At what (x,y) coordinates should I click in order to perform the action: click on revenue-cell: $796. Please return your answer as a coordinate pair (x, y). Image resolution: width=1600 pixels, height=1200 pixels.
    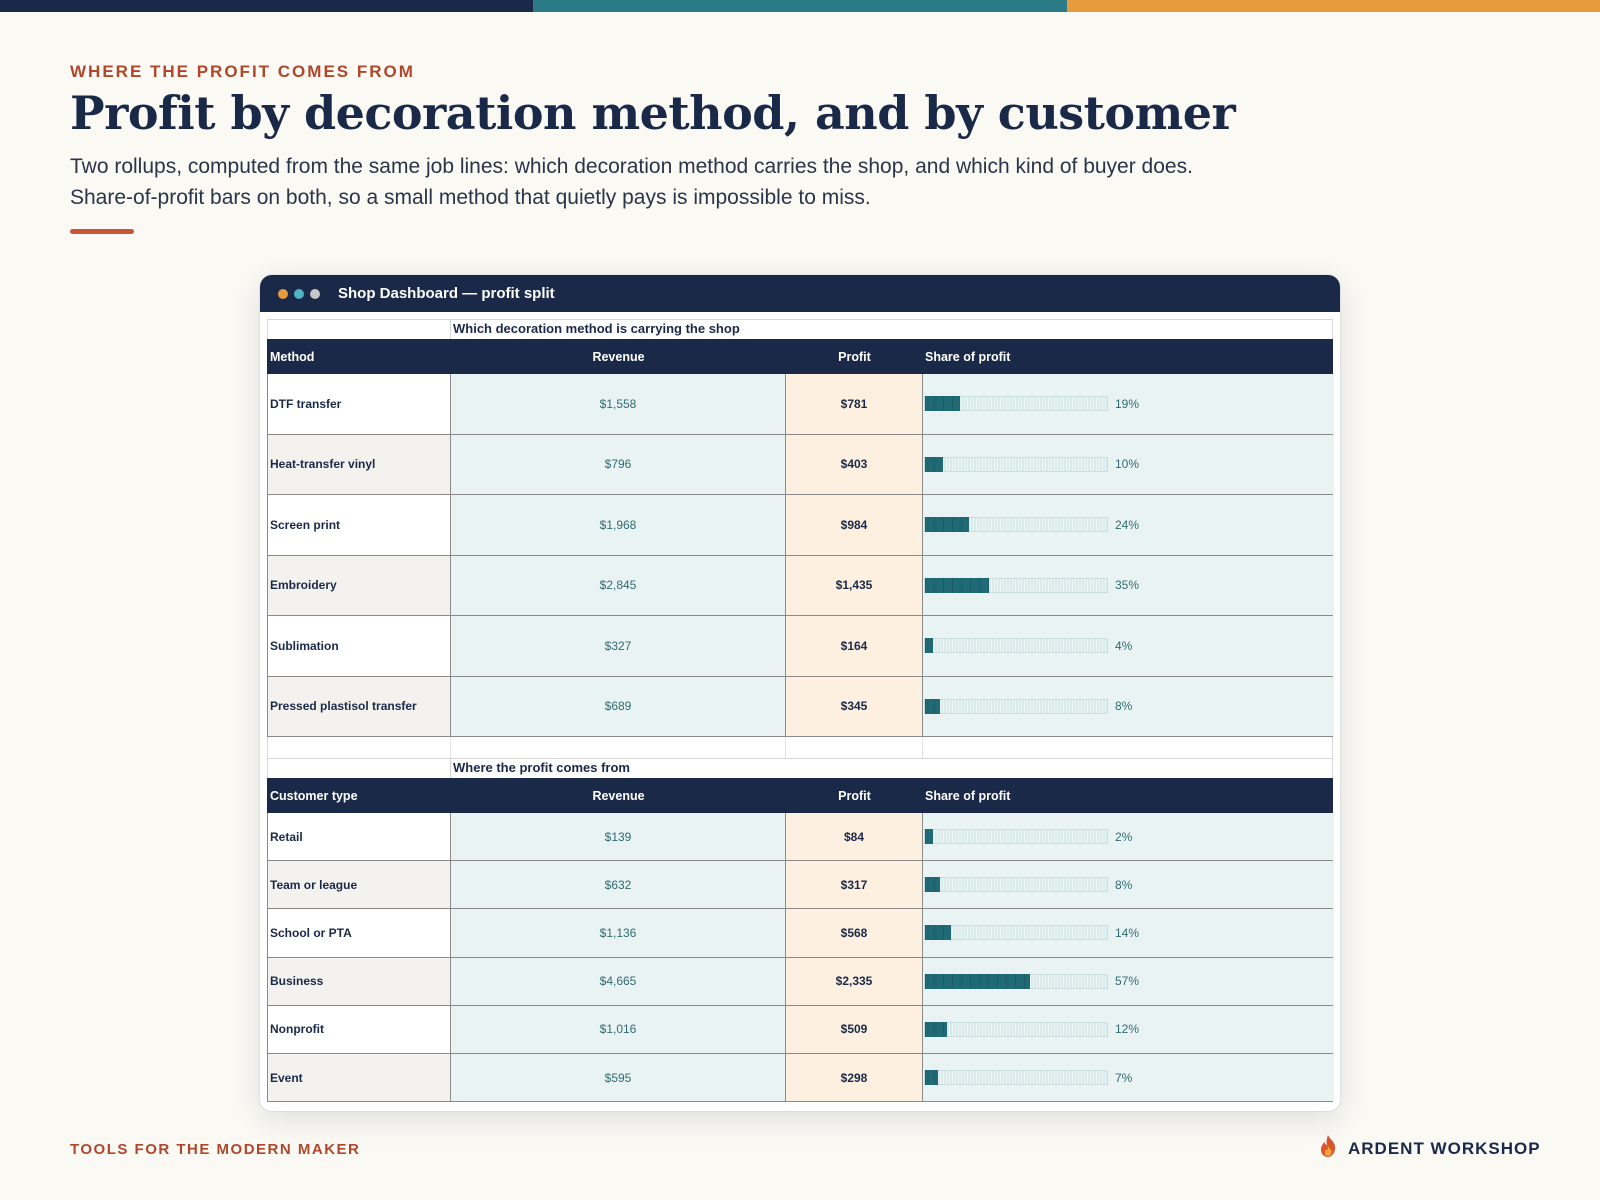
    Looking at the image, I should click on (618, 464).